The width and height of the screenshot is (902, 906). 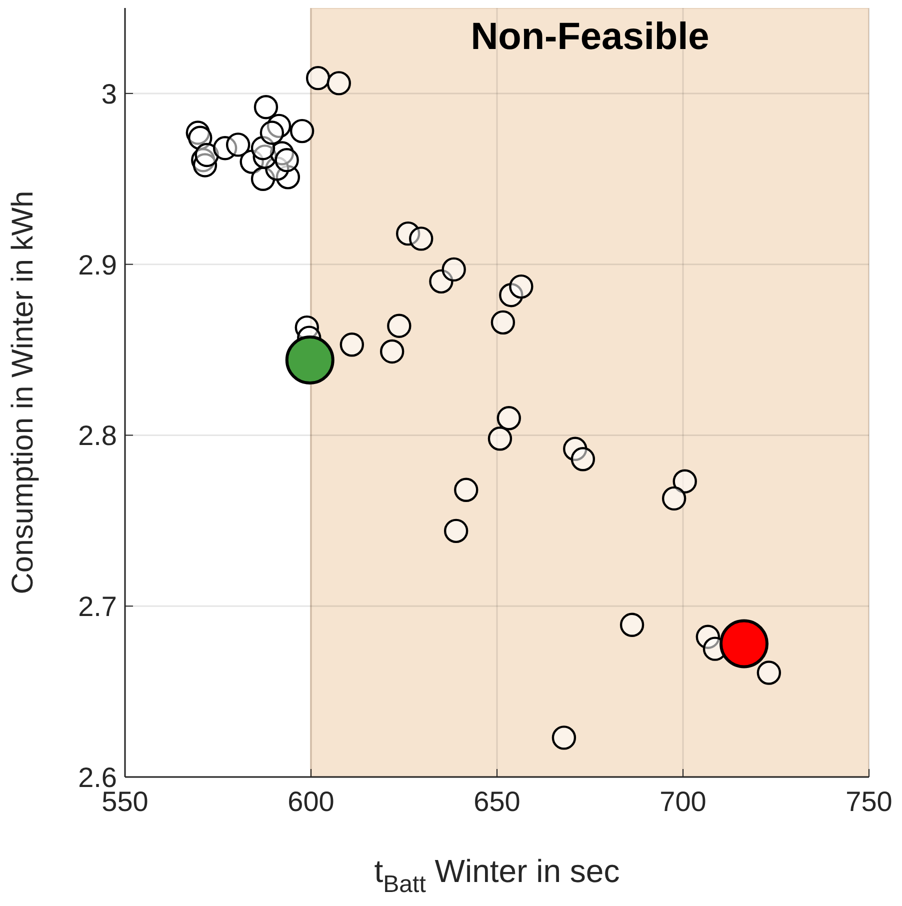 What do you see at coordinates (311, 801) in the screenshot?
I see `x-tick-label: 600` at bounding box center [311, 801].